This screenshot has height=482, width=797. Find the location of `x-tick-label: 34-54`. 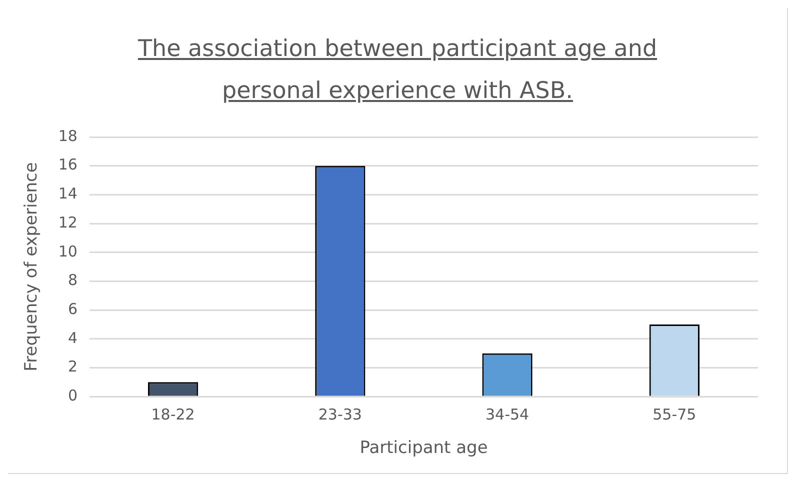

x-tick-label: 34-54 is located at coordinates (508, 414).